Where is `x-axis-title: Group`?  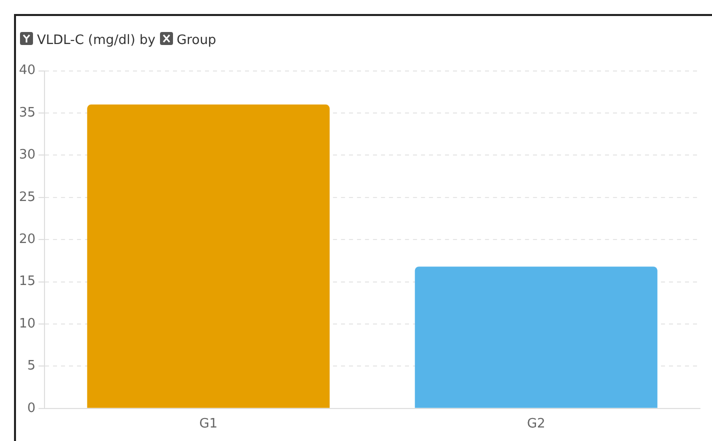
x-axis-title: Group is located at coordinates (196, 40).